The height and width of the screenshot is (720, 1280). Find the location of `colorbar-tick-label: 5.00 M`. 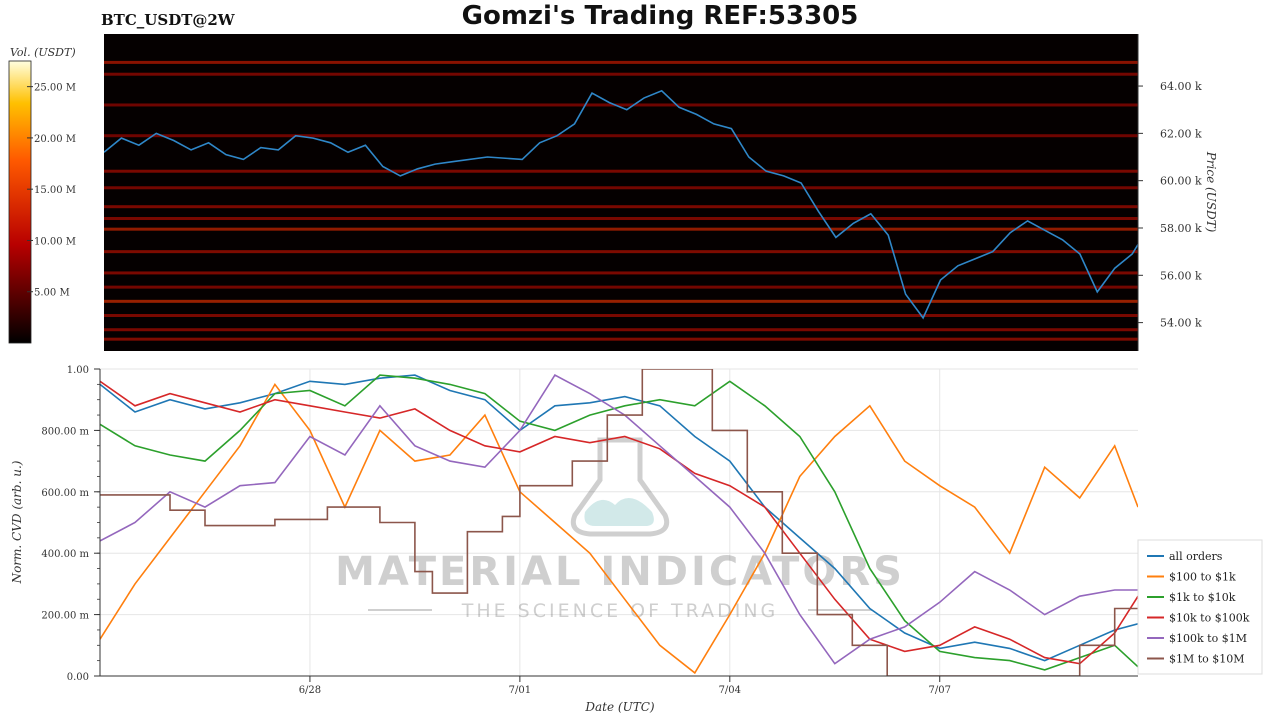

colorbar-tick-label: 5.00 M is located at coordinates (52, 293).